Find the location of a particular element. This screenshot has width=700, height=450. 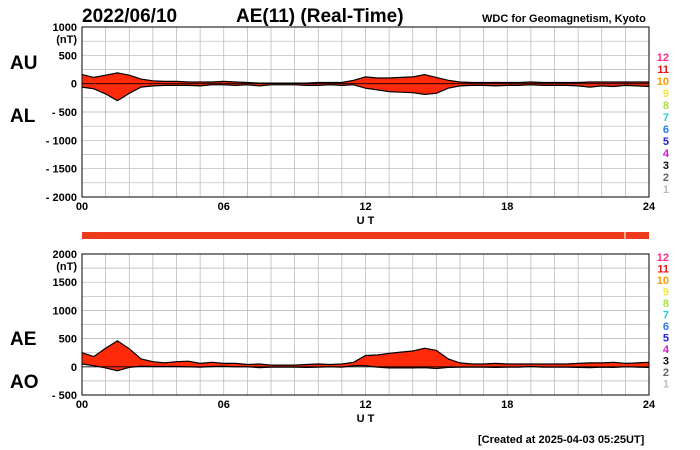

date-title: 2022/06/10 is located at coordinates (129, 16).